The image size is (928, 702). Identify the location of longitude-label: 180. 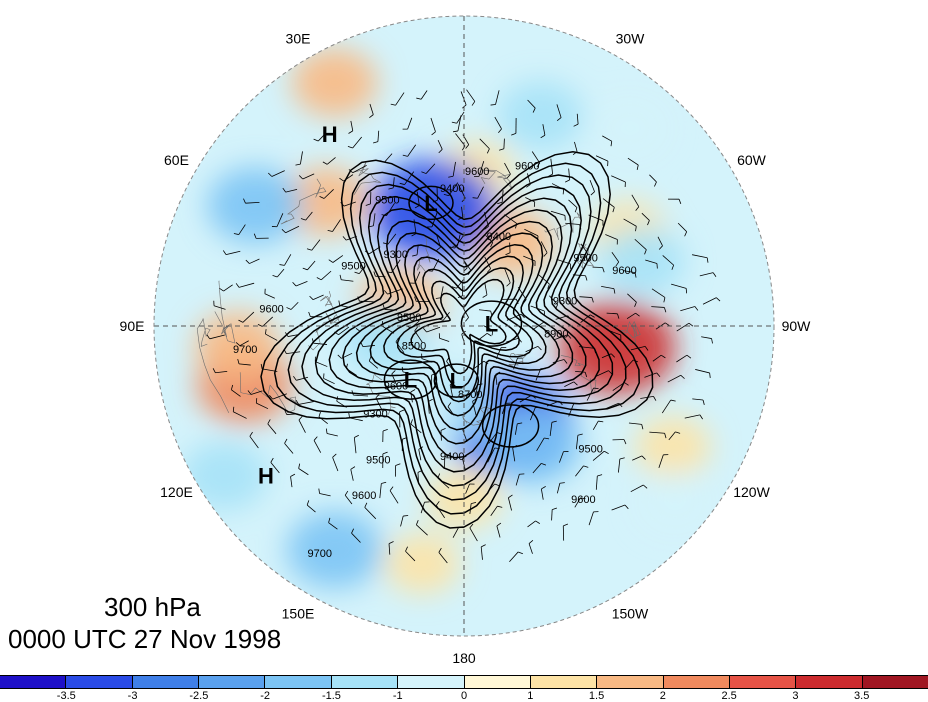
(464, 658).